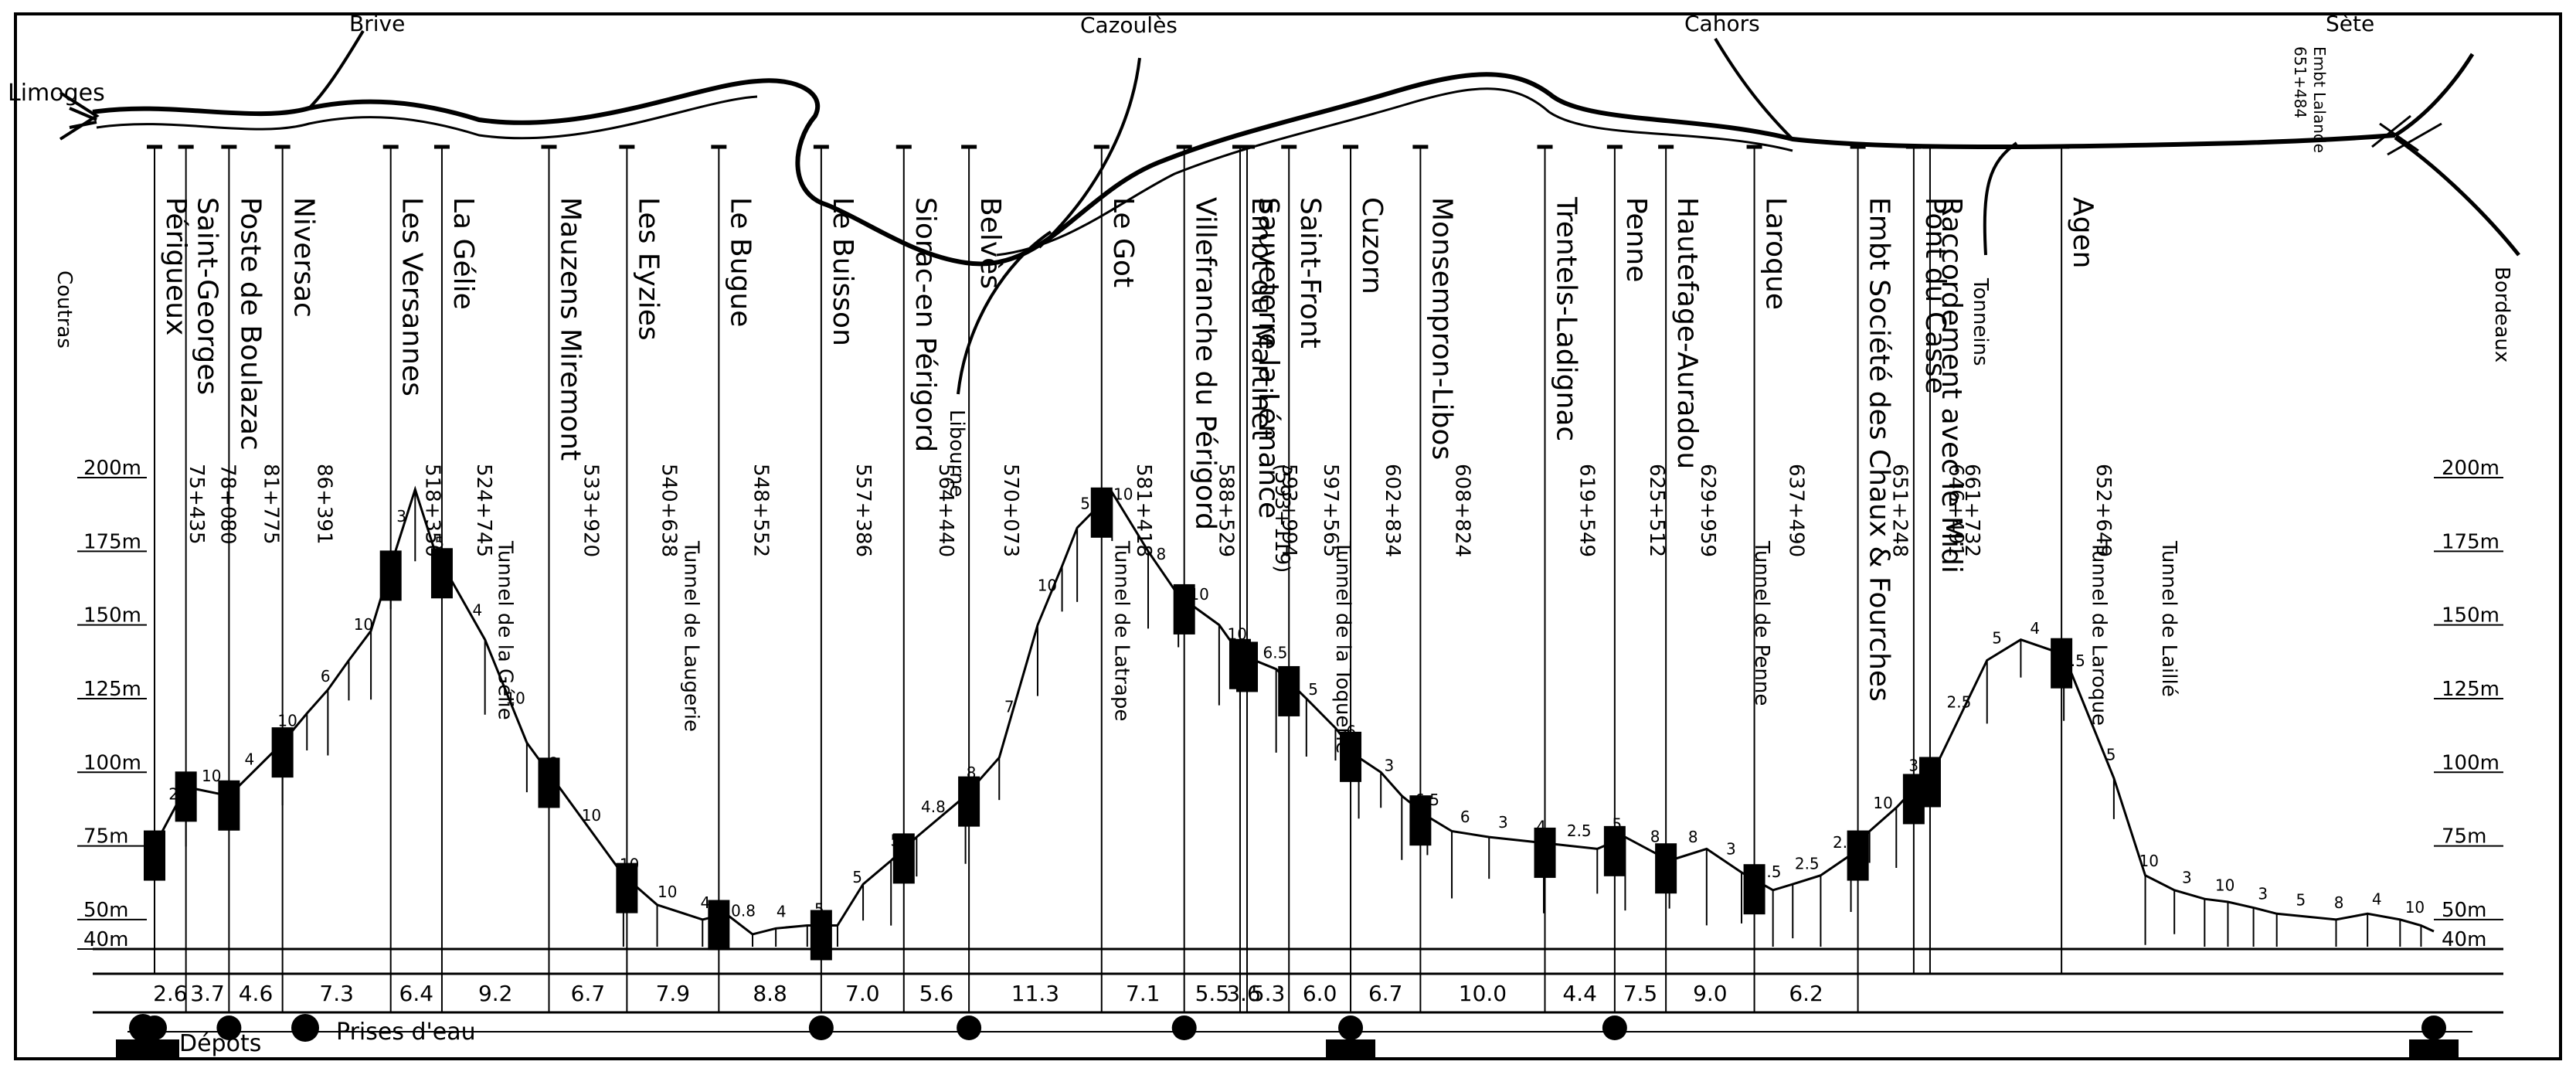  Describe the element at coordinates (570, 329) in the screenshot. I see `station-name: Mauzens Miremont` at that location.